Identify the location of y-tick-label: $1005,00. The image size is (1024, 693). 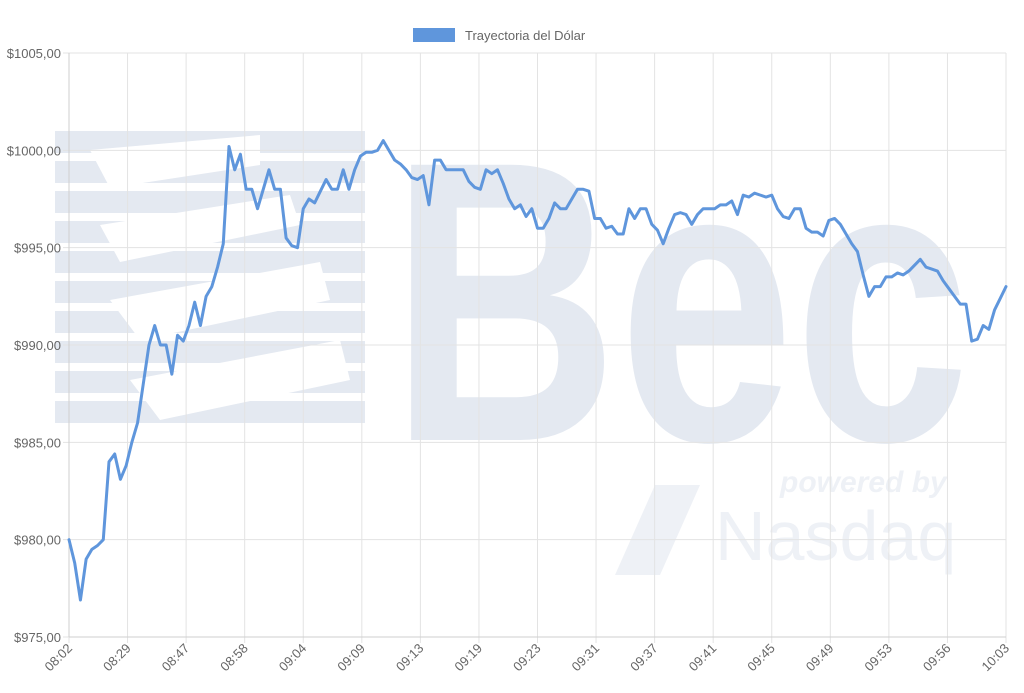
(34, 53).